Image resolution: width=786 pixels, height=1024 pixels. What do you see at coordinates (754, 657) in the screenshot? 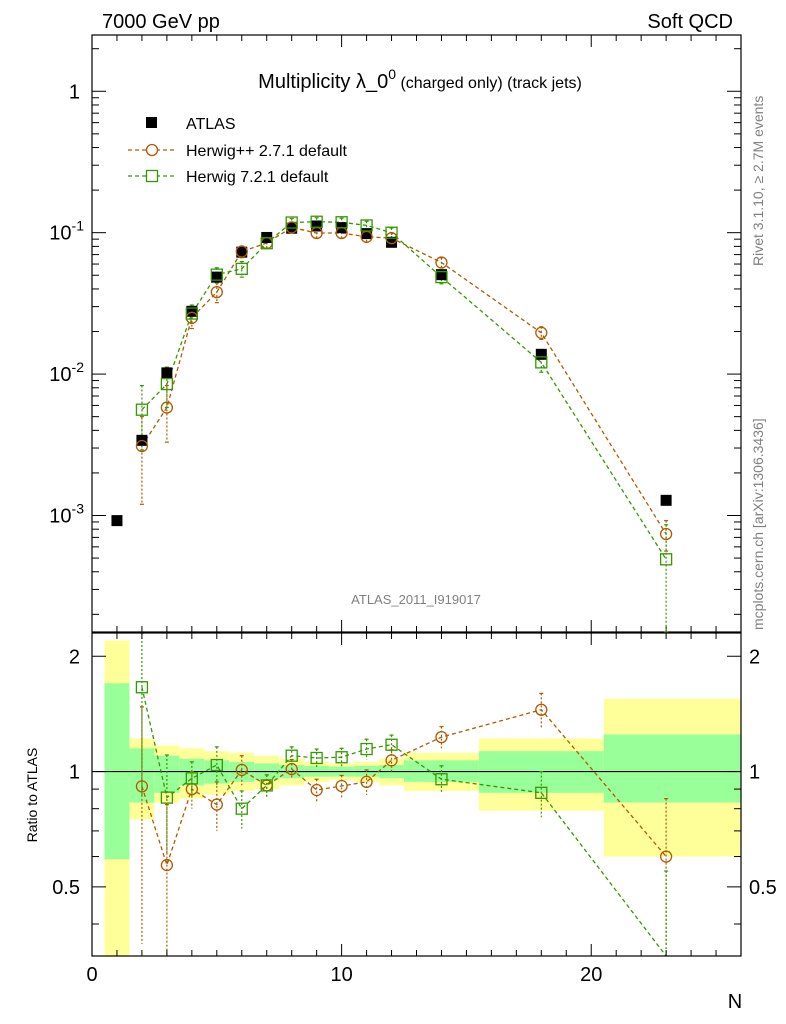
I see `ratio-y-tick-label-right: 2` at bounding box center [754, 657].